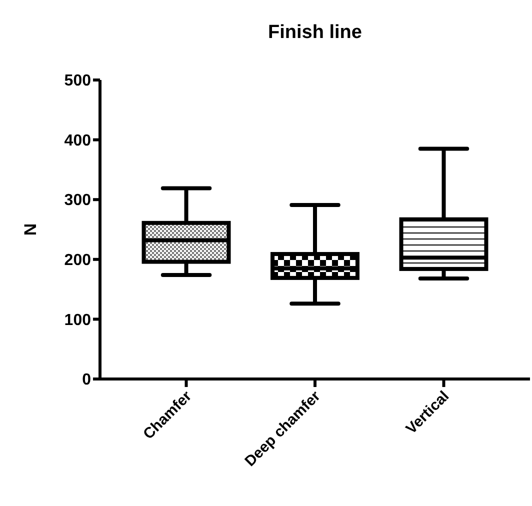  Describe the element at coordinates (315, 32) in the screenshot. I see `chart-title: Finish line` at that location.